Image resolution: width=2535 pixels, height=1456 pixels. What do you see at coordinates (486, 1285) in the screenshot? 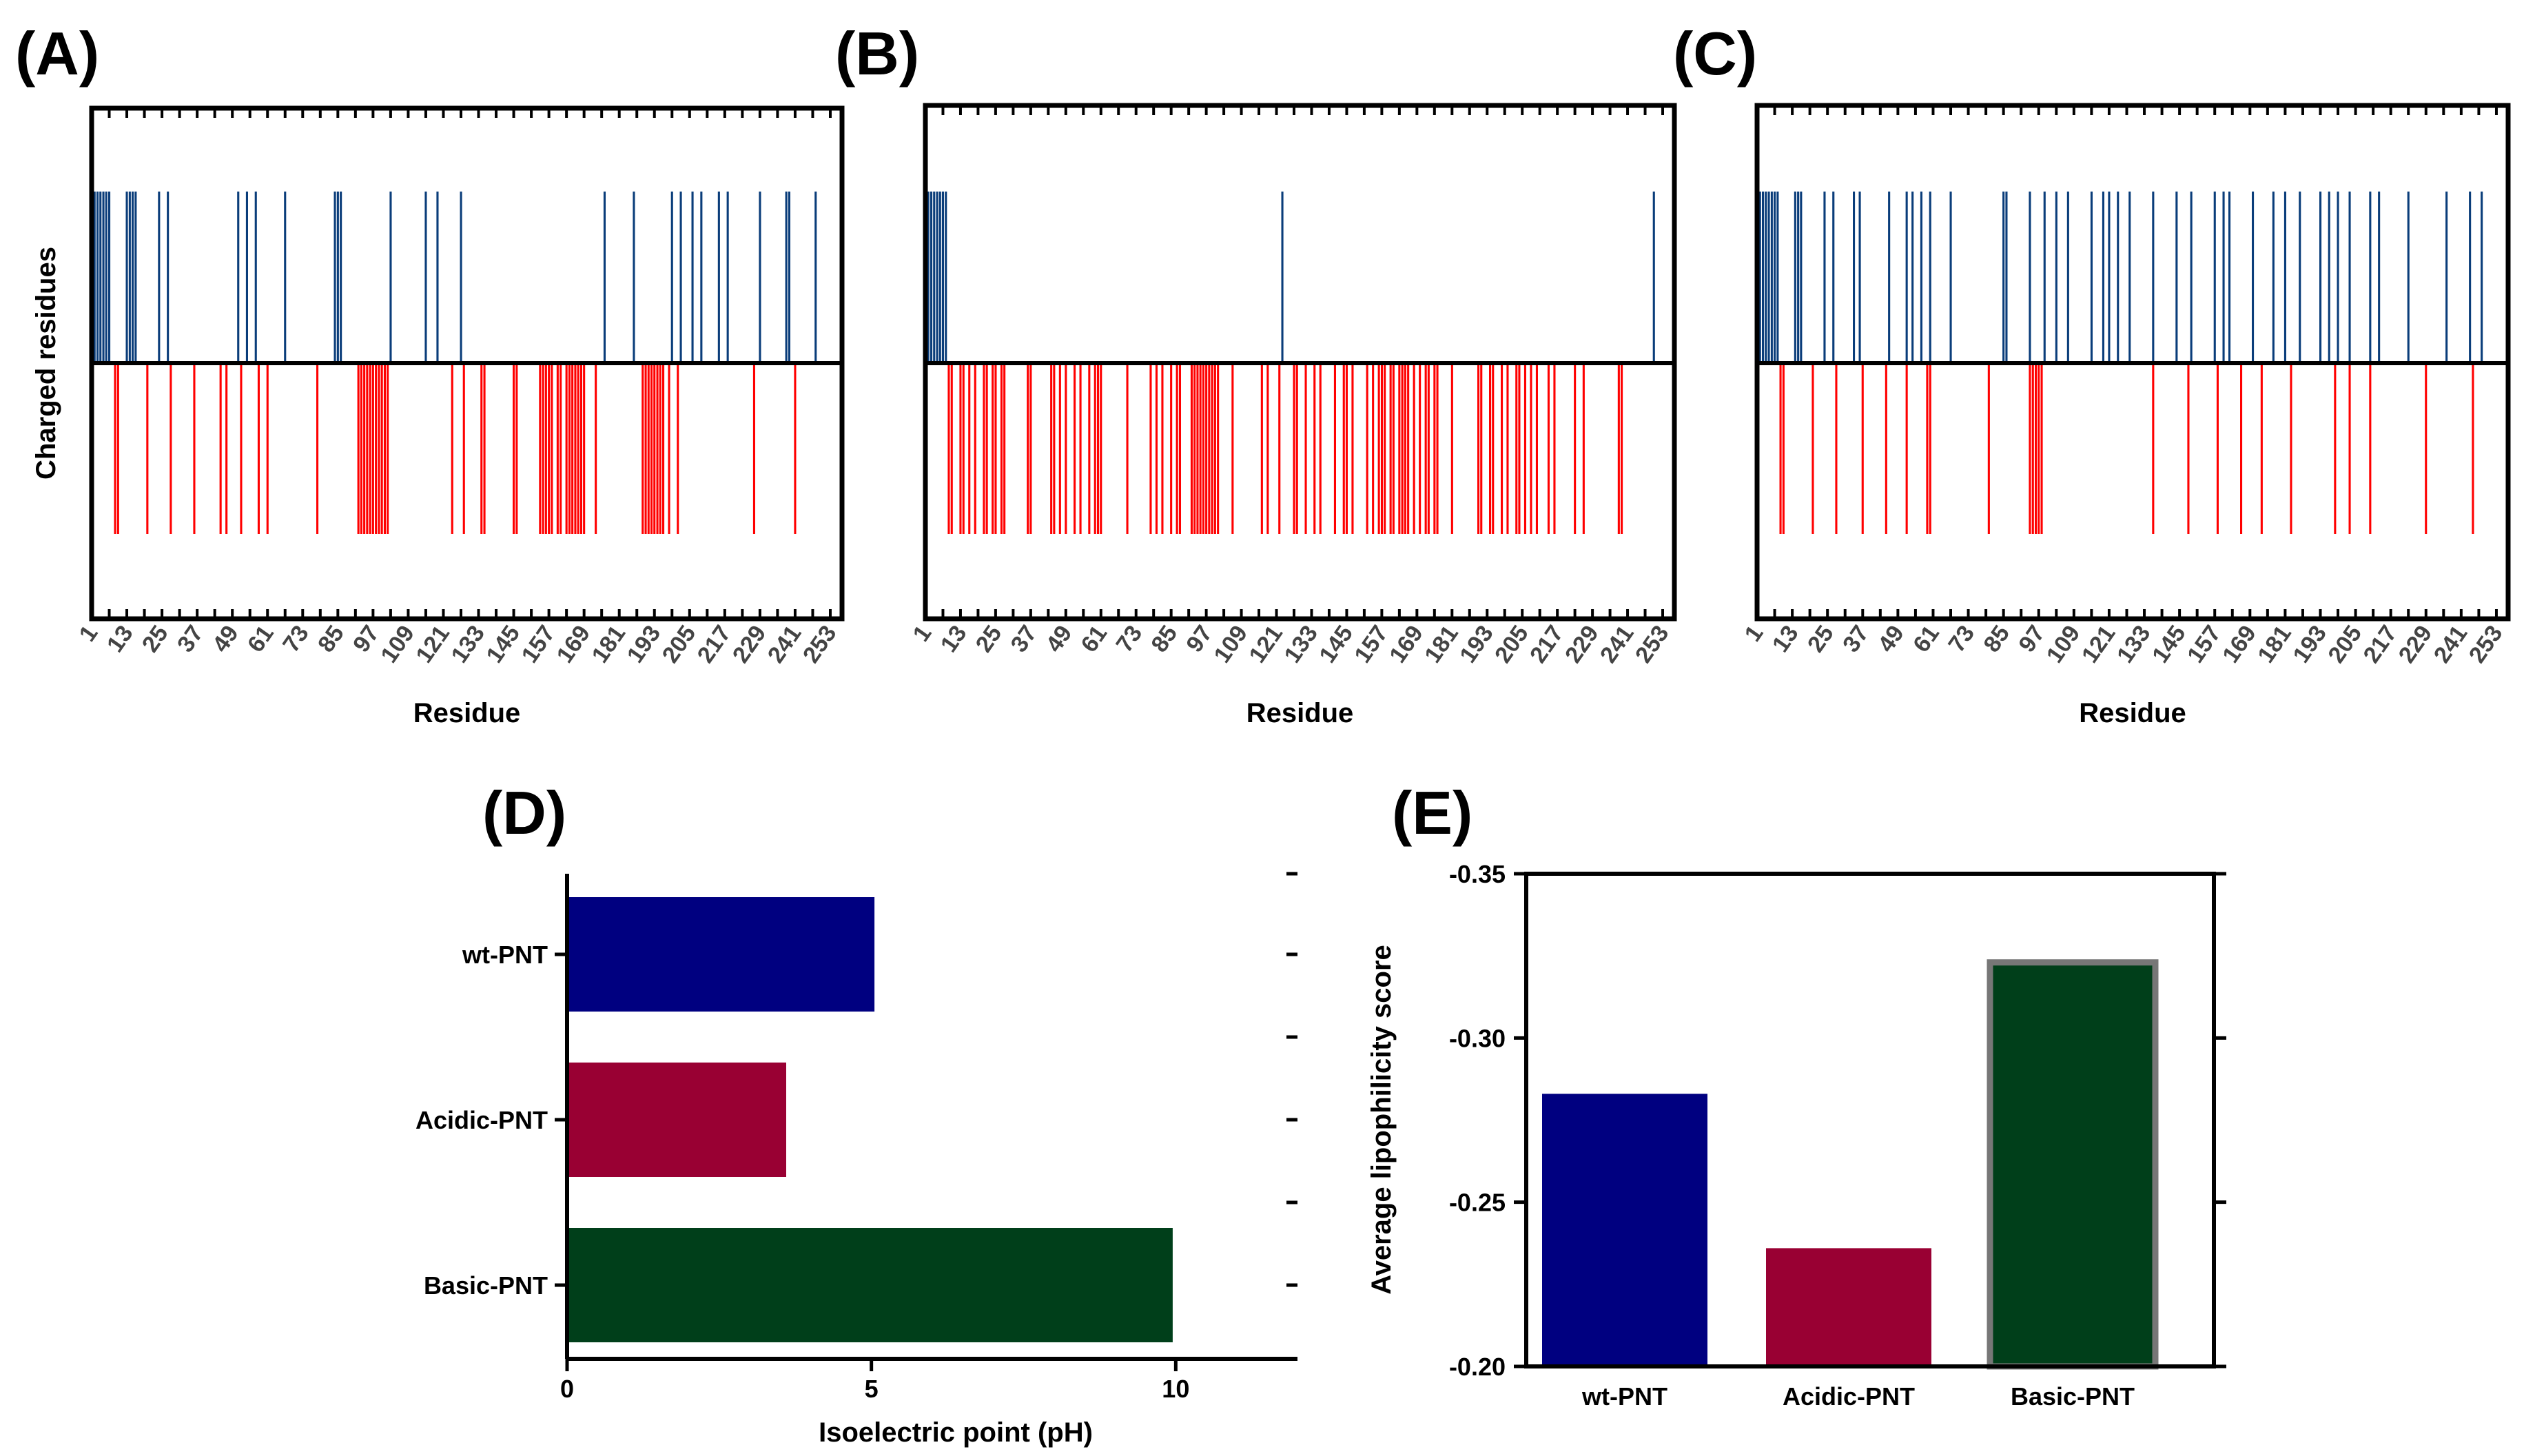
I see `y-category-label: Basic-PNT` at bounding box center [486, 1285].